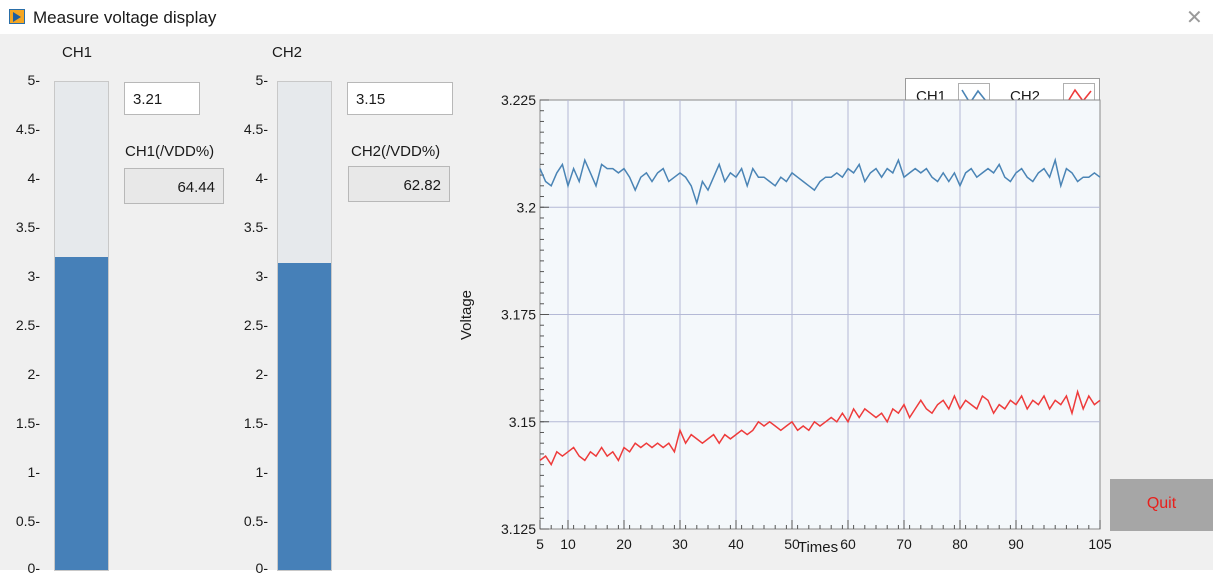 The height and width of the screenshot is (576, 1213). I want to click on ch2-tick: 4.5-, so click(255, 129).